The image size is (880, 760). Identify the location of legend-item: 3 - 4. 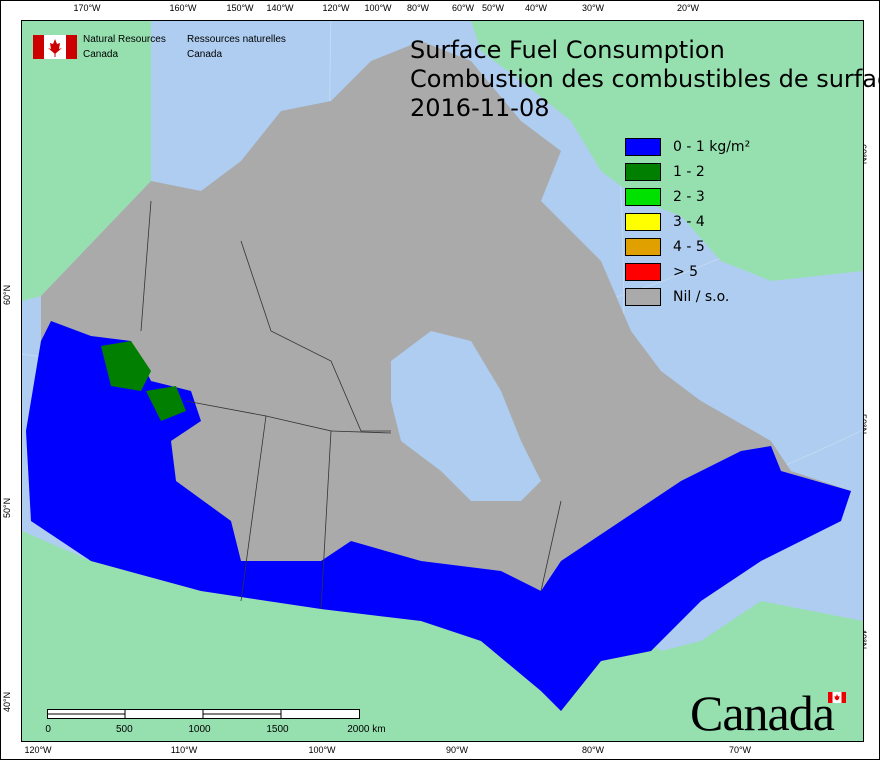
(687, 221).